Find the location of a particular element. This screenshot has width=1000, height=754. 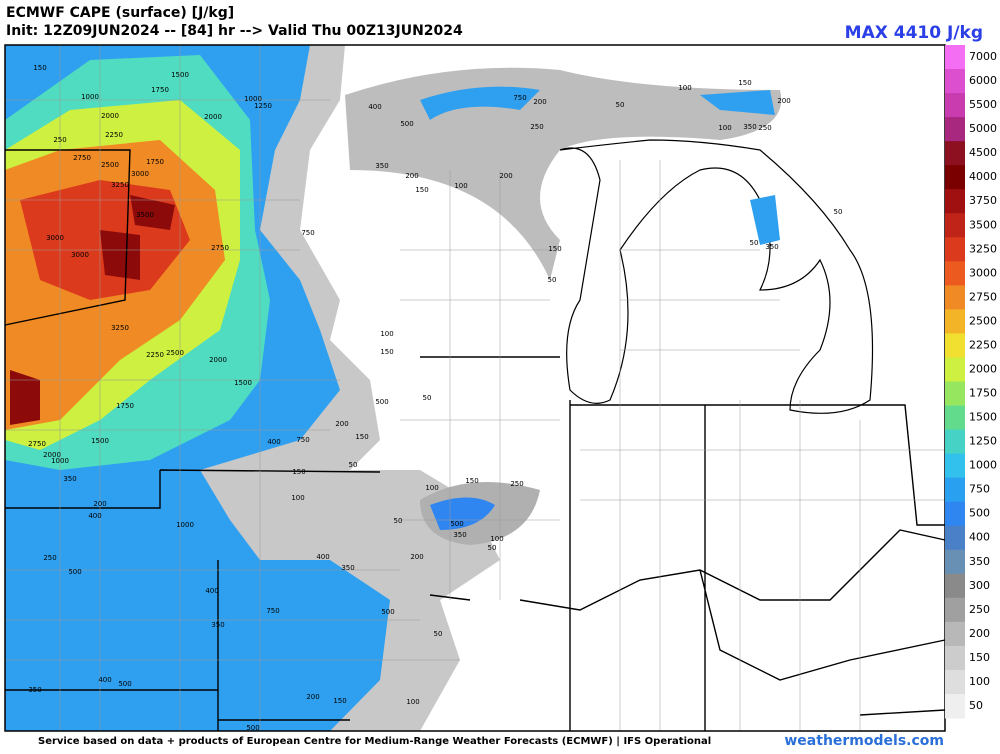

colorbar-label: 1500 is located at coordinates (983, 417).